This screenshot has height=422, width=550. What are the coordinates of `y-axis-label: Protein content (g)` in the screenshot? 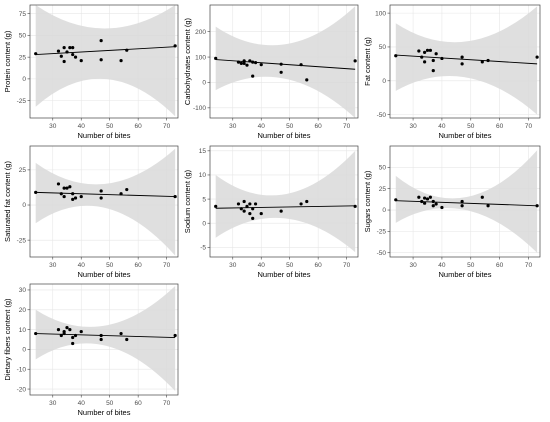 It's located at (7, 61).